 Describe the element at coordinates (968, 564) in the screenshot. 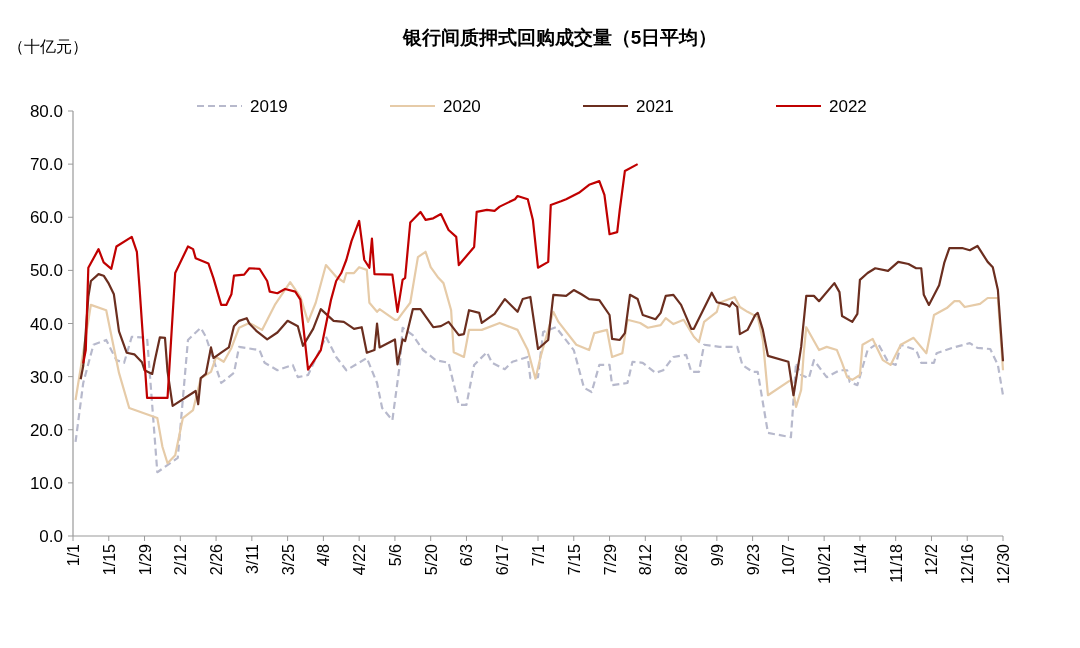

I see `x-tick-label: 12/16` at that location.